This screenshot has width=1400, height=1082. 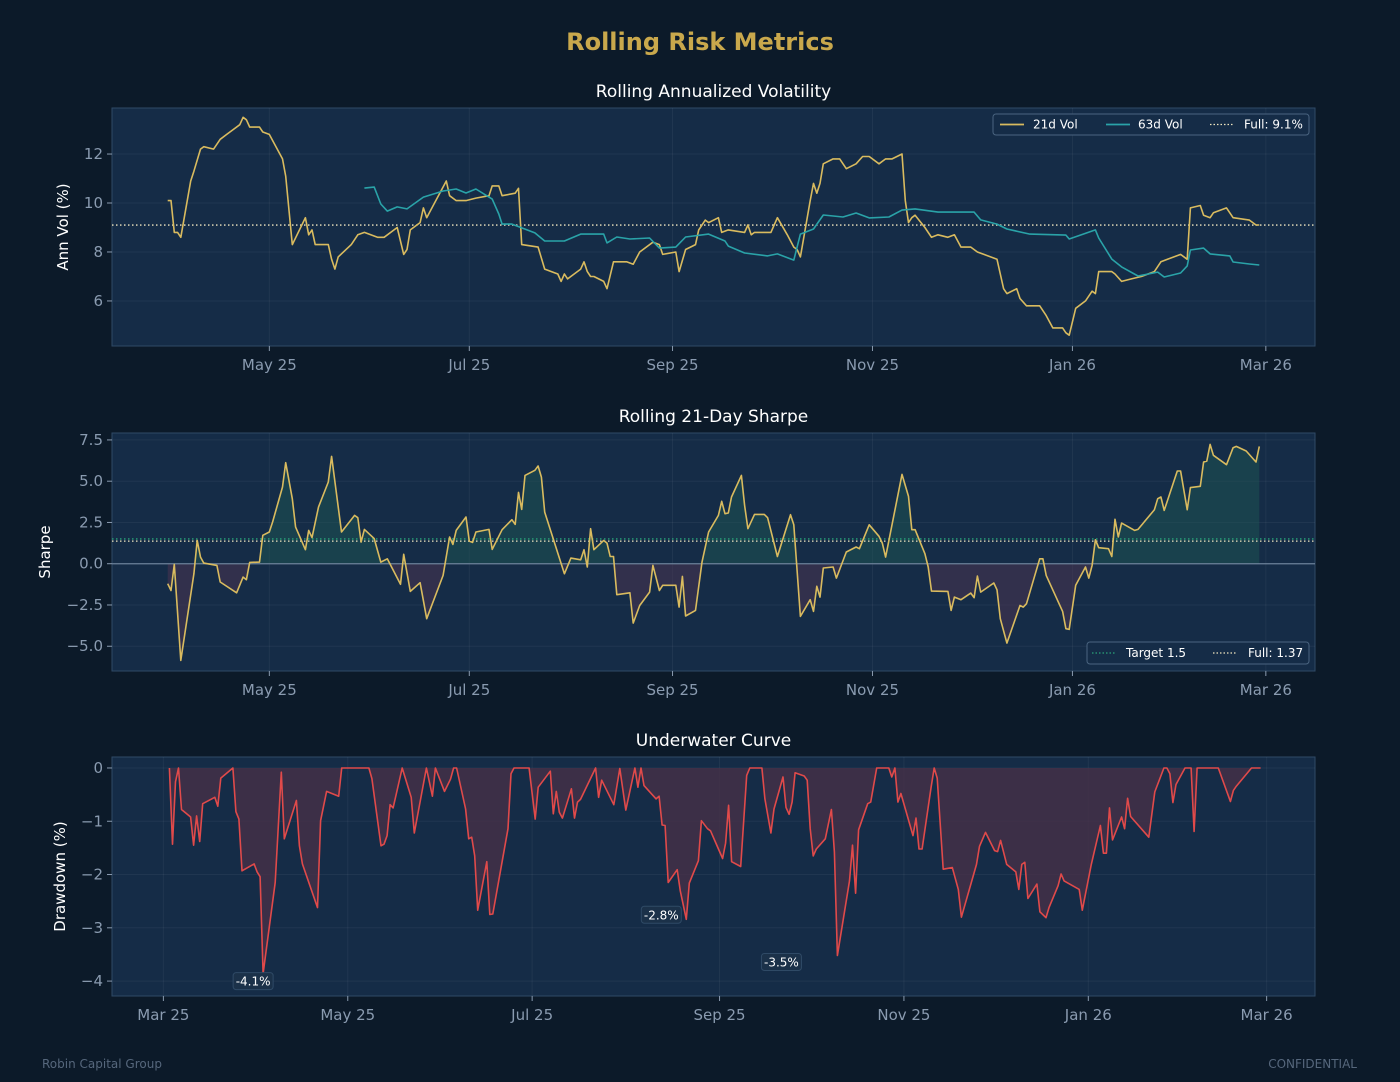 What do you see at coordinates (714, 417) in the screenshot?
I see `panel-title: Rolling 21-Day Sharpe` at bounding box center [714, 417].